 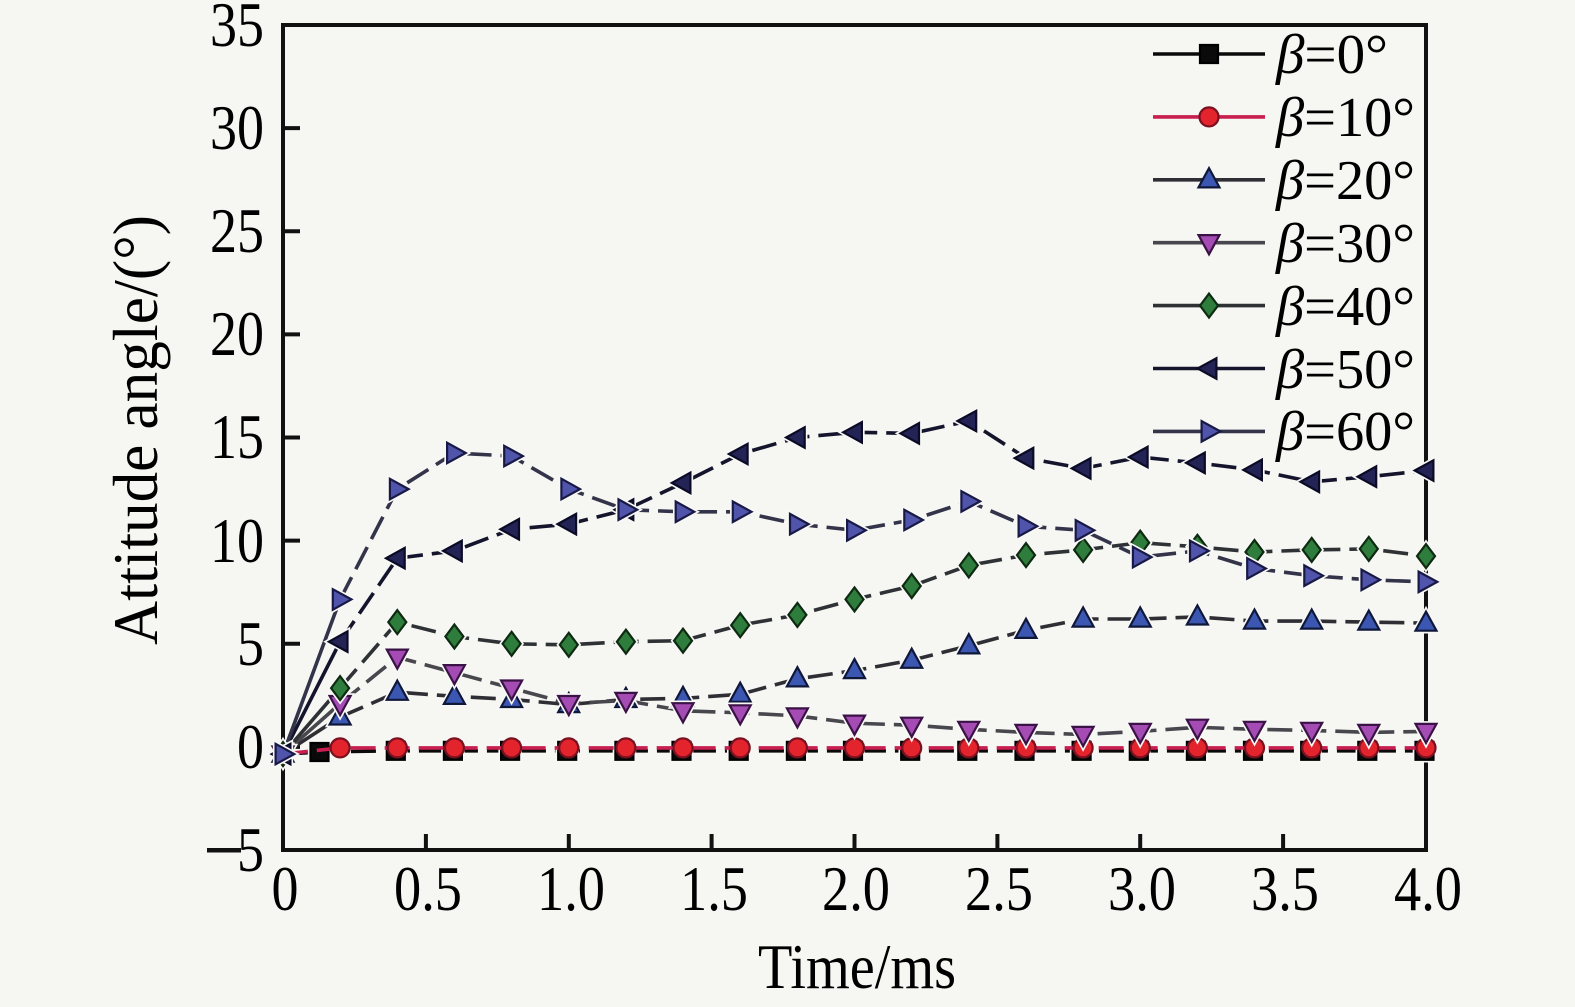 I want to click on svg-text: 30, so click(x=237, y=128).